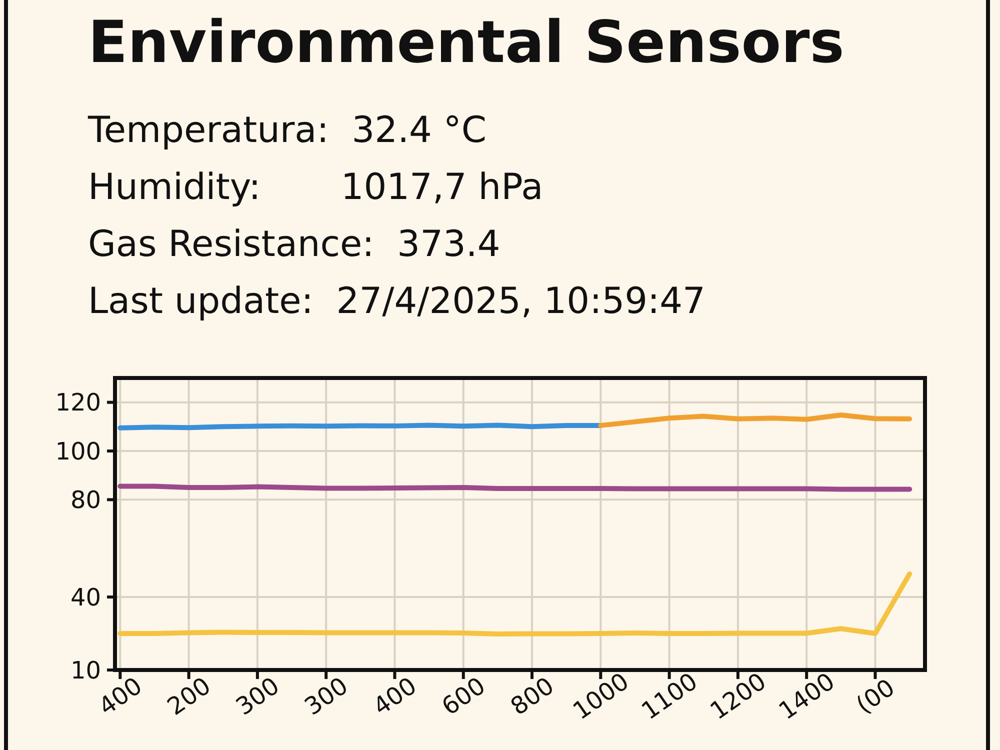 This screenshot has width=1000, height=750. What do you see at coordinates (189, 696) in the screenshot?
I see `x-tick-label: 200` at bounding box center [189, 696].